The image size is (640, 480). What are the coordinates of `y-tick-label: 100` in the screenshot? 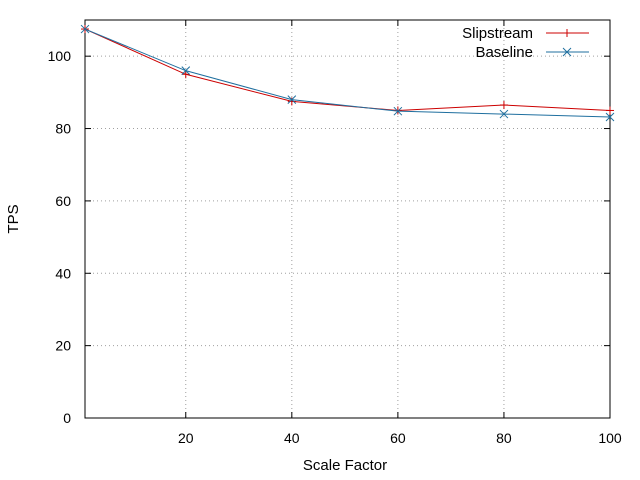 It's located at (60, 56).